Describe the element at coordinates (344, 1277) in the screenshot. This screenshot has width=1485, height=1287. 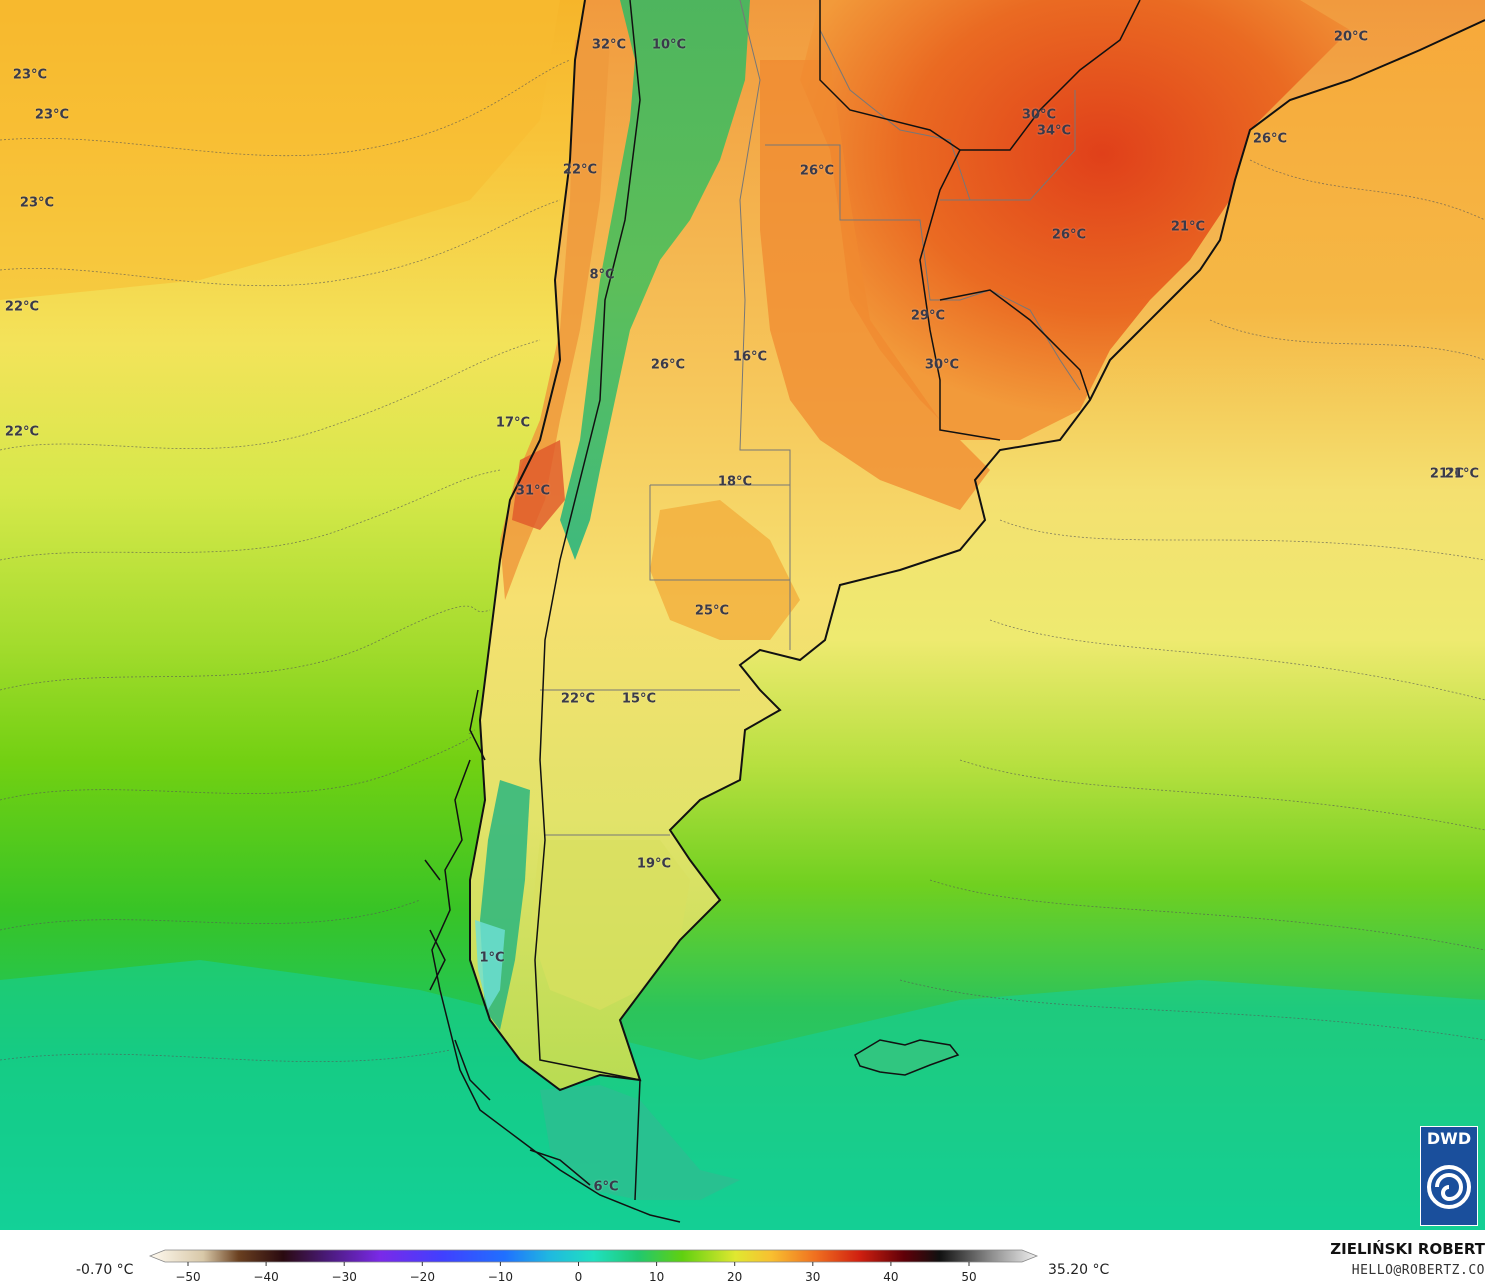
I see `legend-tick-label: −30` at that location.